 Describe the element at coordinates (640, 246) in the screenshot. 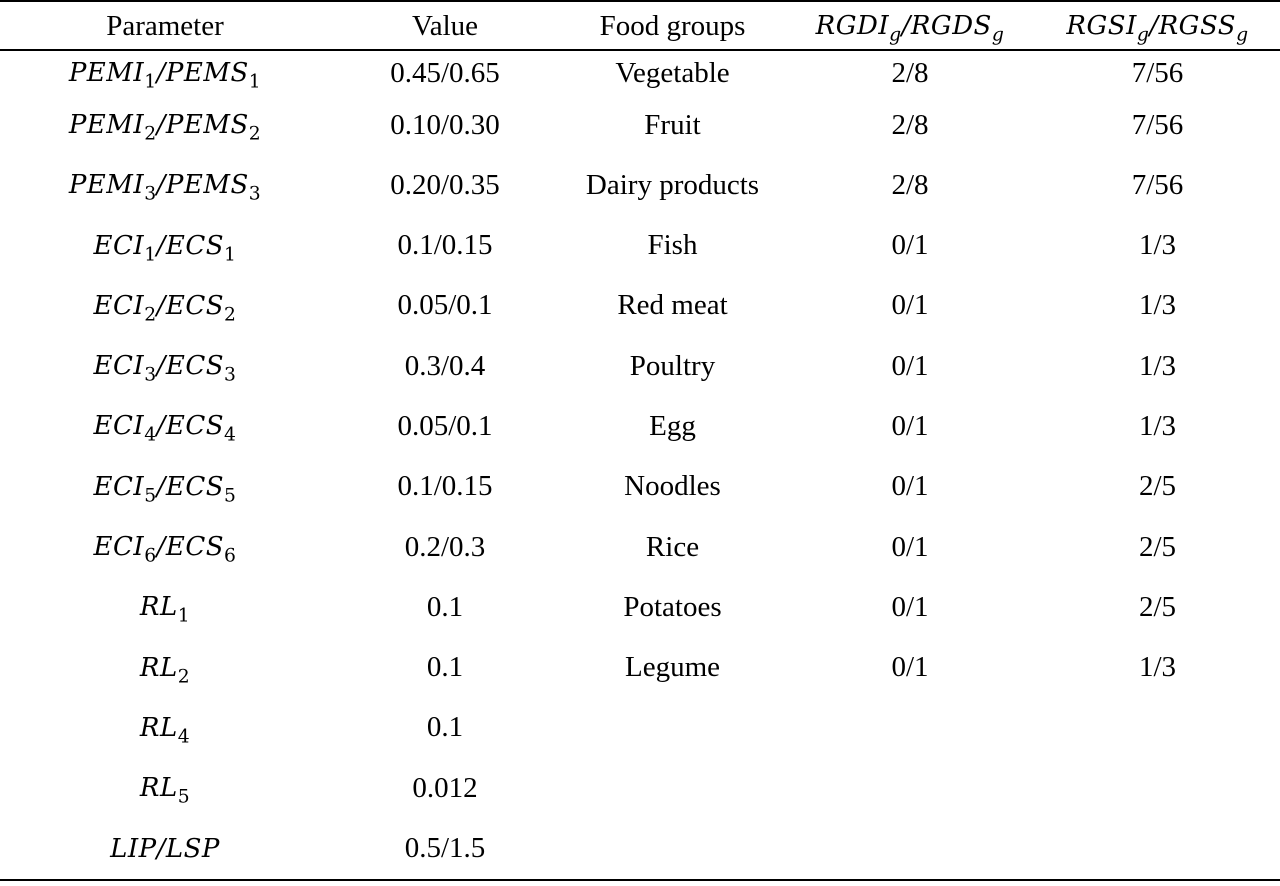

I see `table-row: ECI1/ECS1 0.1/0.15 Fish 0/1 1/3` at that location.